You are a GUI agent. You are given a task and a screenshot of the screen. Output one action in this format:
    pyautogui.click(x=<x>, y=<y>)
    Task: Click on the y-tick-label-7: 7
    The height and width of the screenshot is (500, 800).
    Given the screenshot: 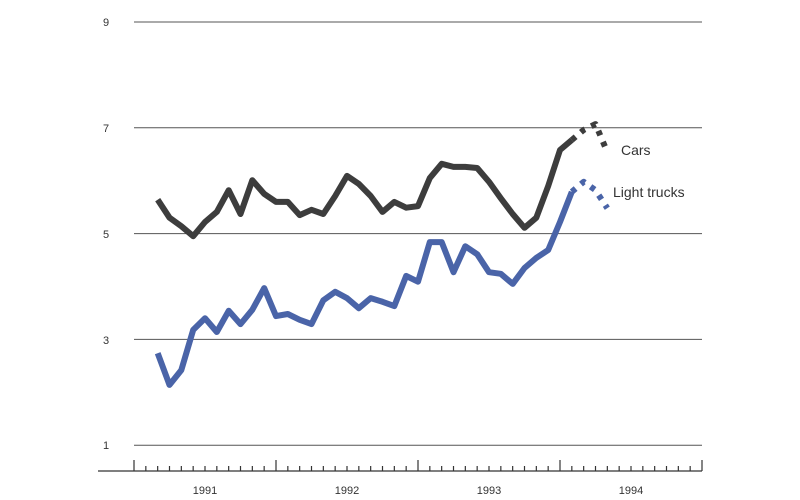 What is the action you would take?
    pyautogui.click(x=106, y=129)
    